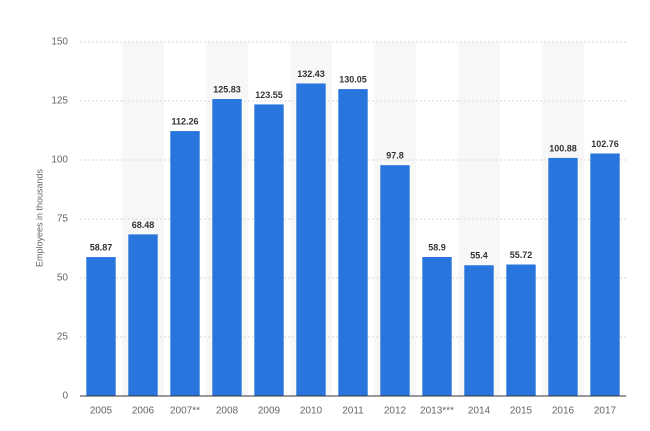 Image resolution: width=650 pixels, height=431 pixels. Describe the element at coordinates (63, 219) in the screenshot. I see `y-tick-label: 75` at that location.